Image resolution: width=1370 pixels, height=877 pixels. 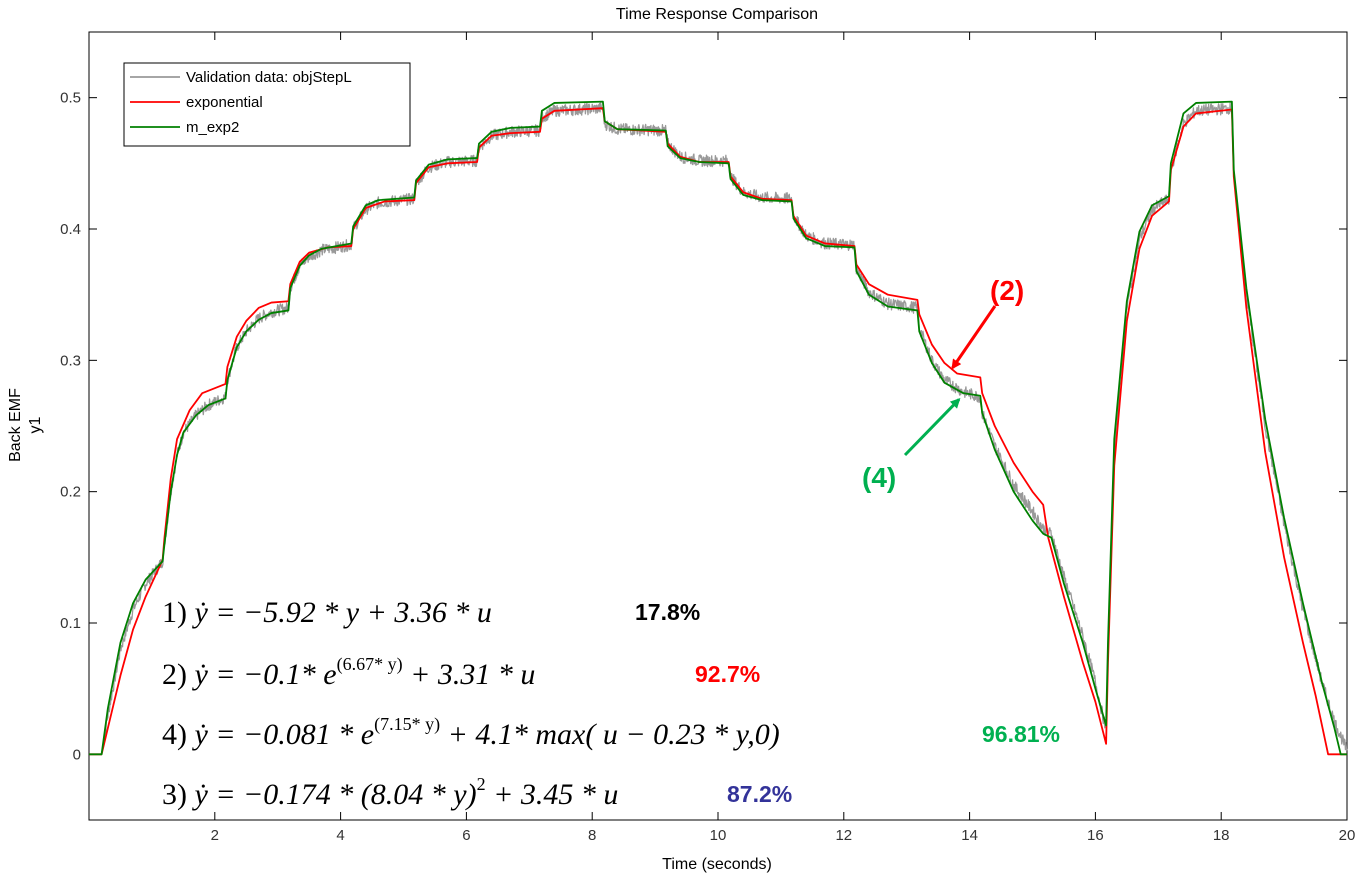 What do you see at coordinates (77, 754) in the screenshot?
I see `y-tick-label: 0` at bounding box center [77, 754].